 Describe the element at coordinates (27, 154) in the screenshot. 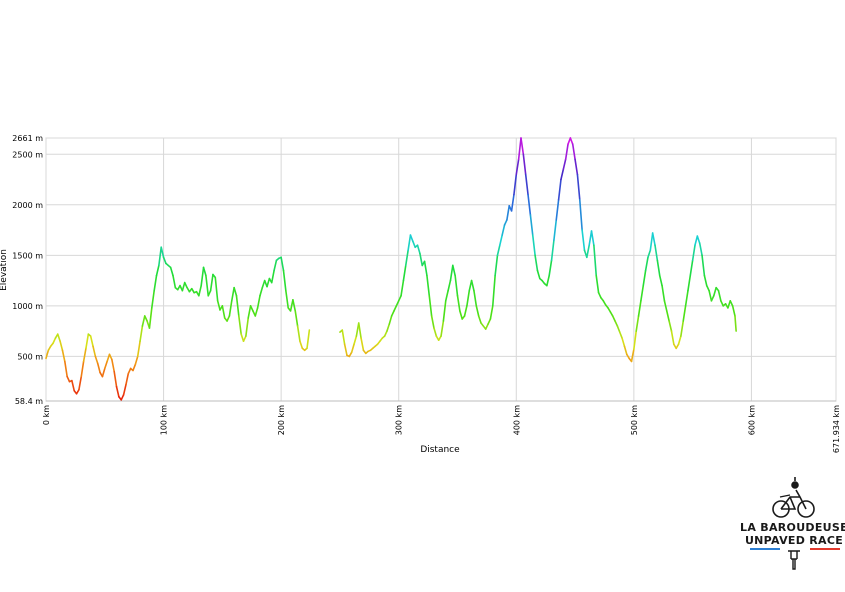

I see `y-tick-label: 2500 m` at that location.